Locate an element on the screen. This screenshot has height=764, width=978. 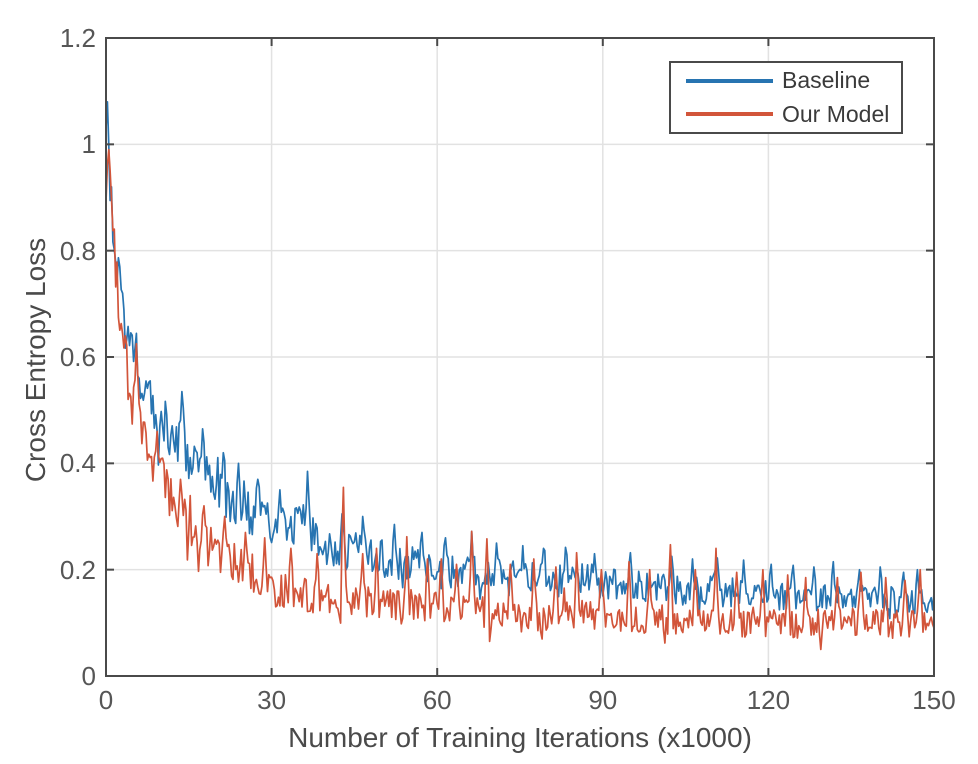
legend-line-our-model is located at coordinates (729, 114).